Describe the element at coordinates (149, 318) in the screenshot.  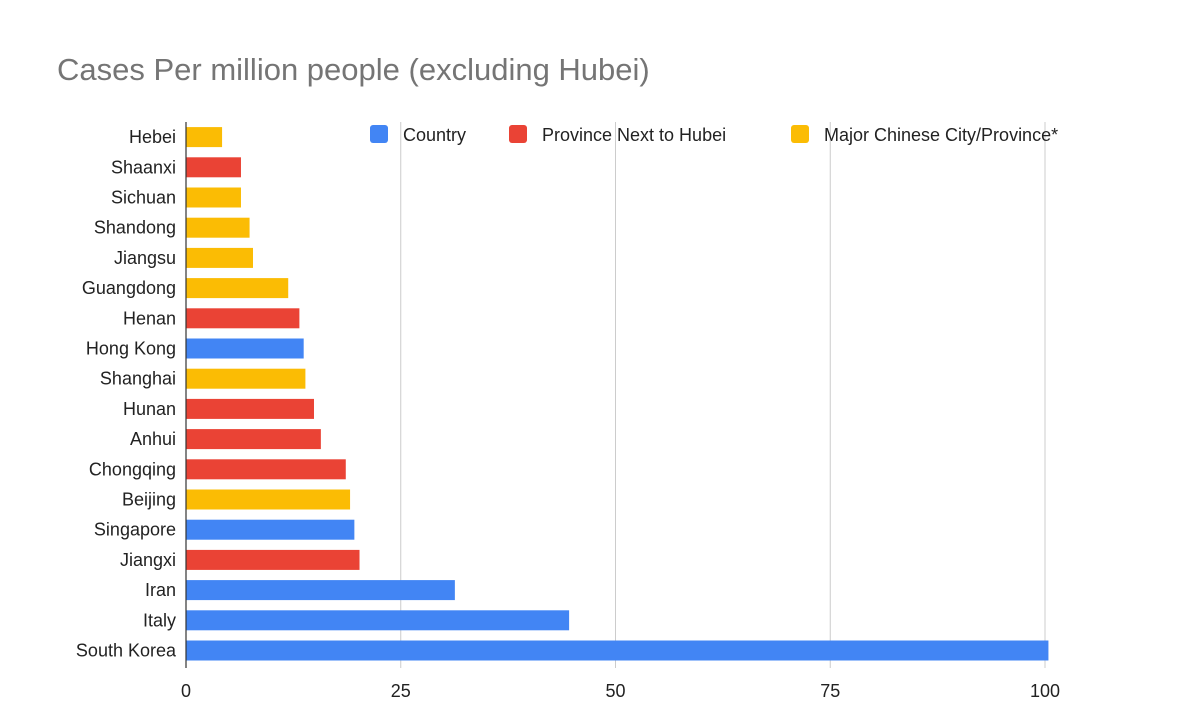
I see `category-label: Henan` at that location.